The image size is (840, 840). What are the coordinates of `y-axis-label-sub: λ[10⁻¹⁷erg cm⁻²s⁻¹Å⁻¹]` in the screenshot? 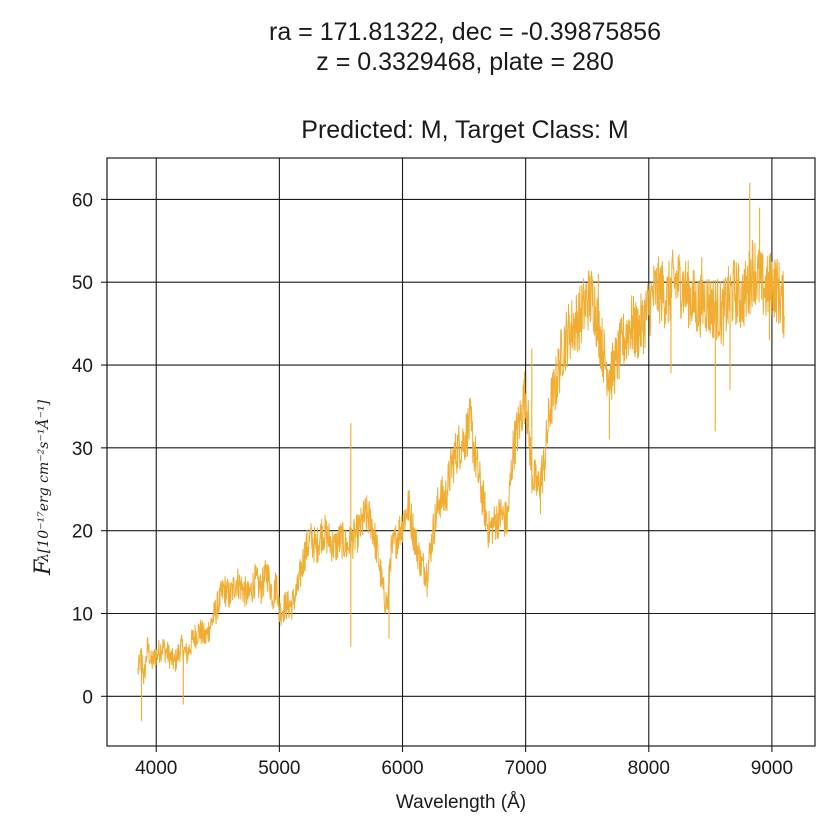 It's located at (43, 481).